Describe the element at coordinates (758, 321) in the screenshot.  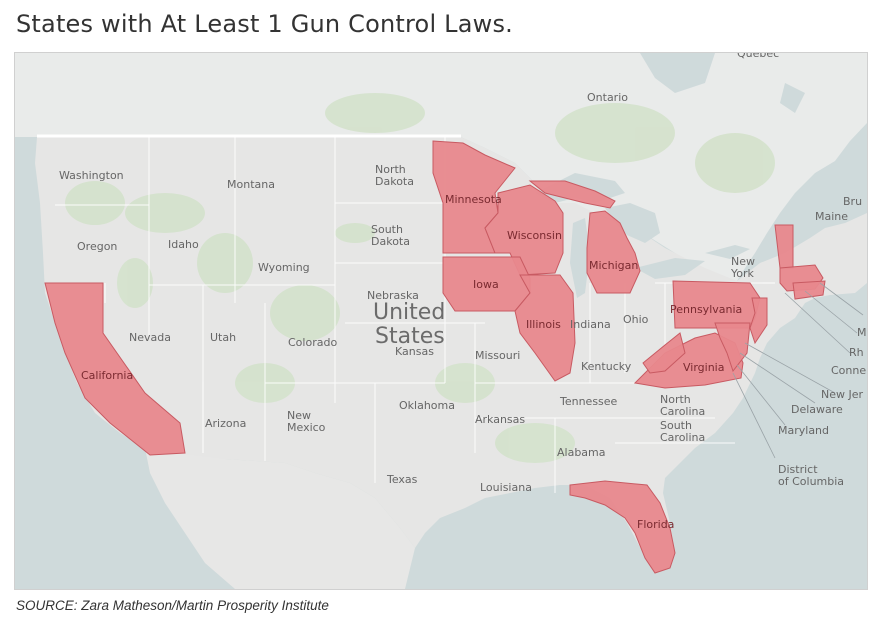
I see `state-new-jersey` at that location.